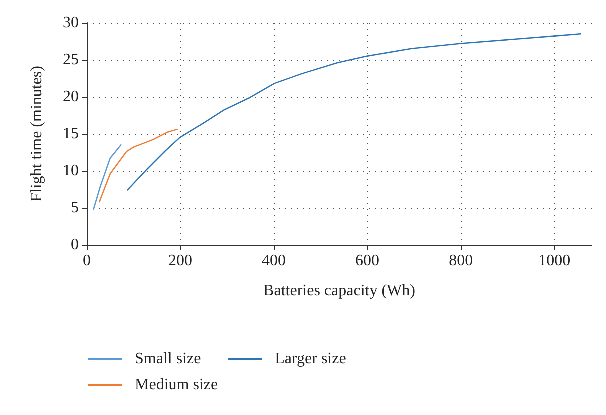 This screenshot has height=415, width=606. I want to click on y-axis-title: Flight time (minutes), so click(37, 134).